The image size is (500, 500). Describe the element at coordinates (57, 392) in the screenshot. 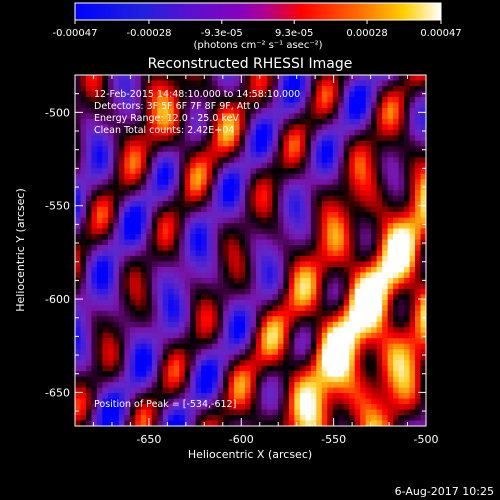

I see `y-tick-label: -650` at that location.